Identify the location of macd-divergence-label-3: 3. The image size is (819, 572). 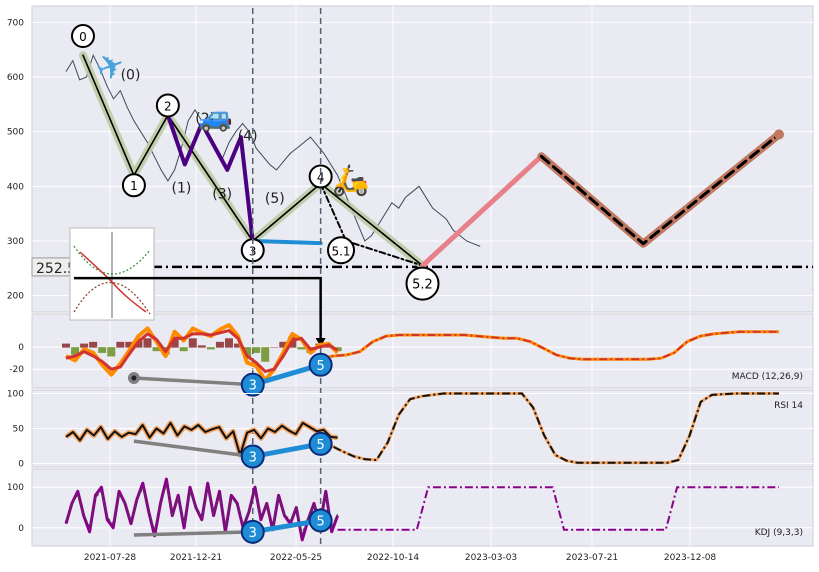
(253, 386).